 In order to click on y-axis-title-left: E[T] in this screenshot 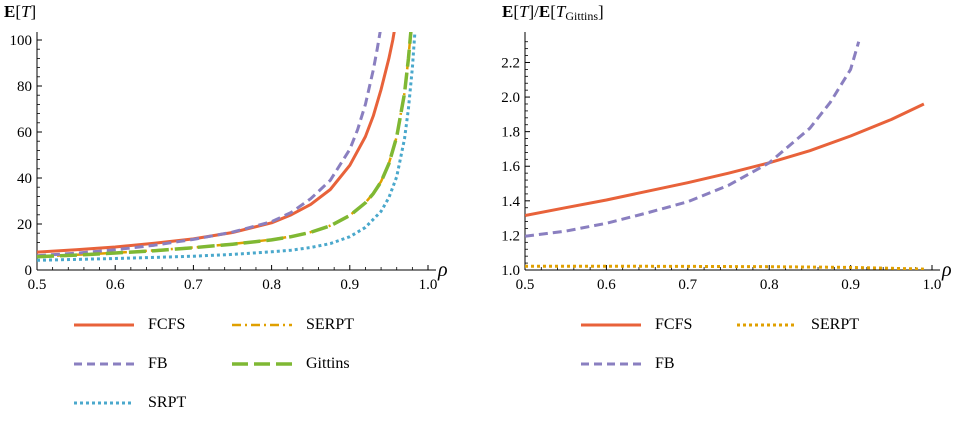, I will do `click(20, 11)`.